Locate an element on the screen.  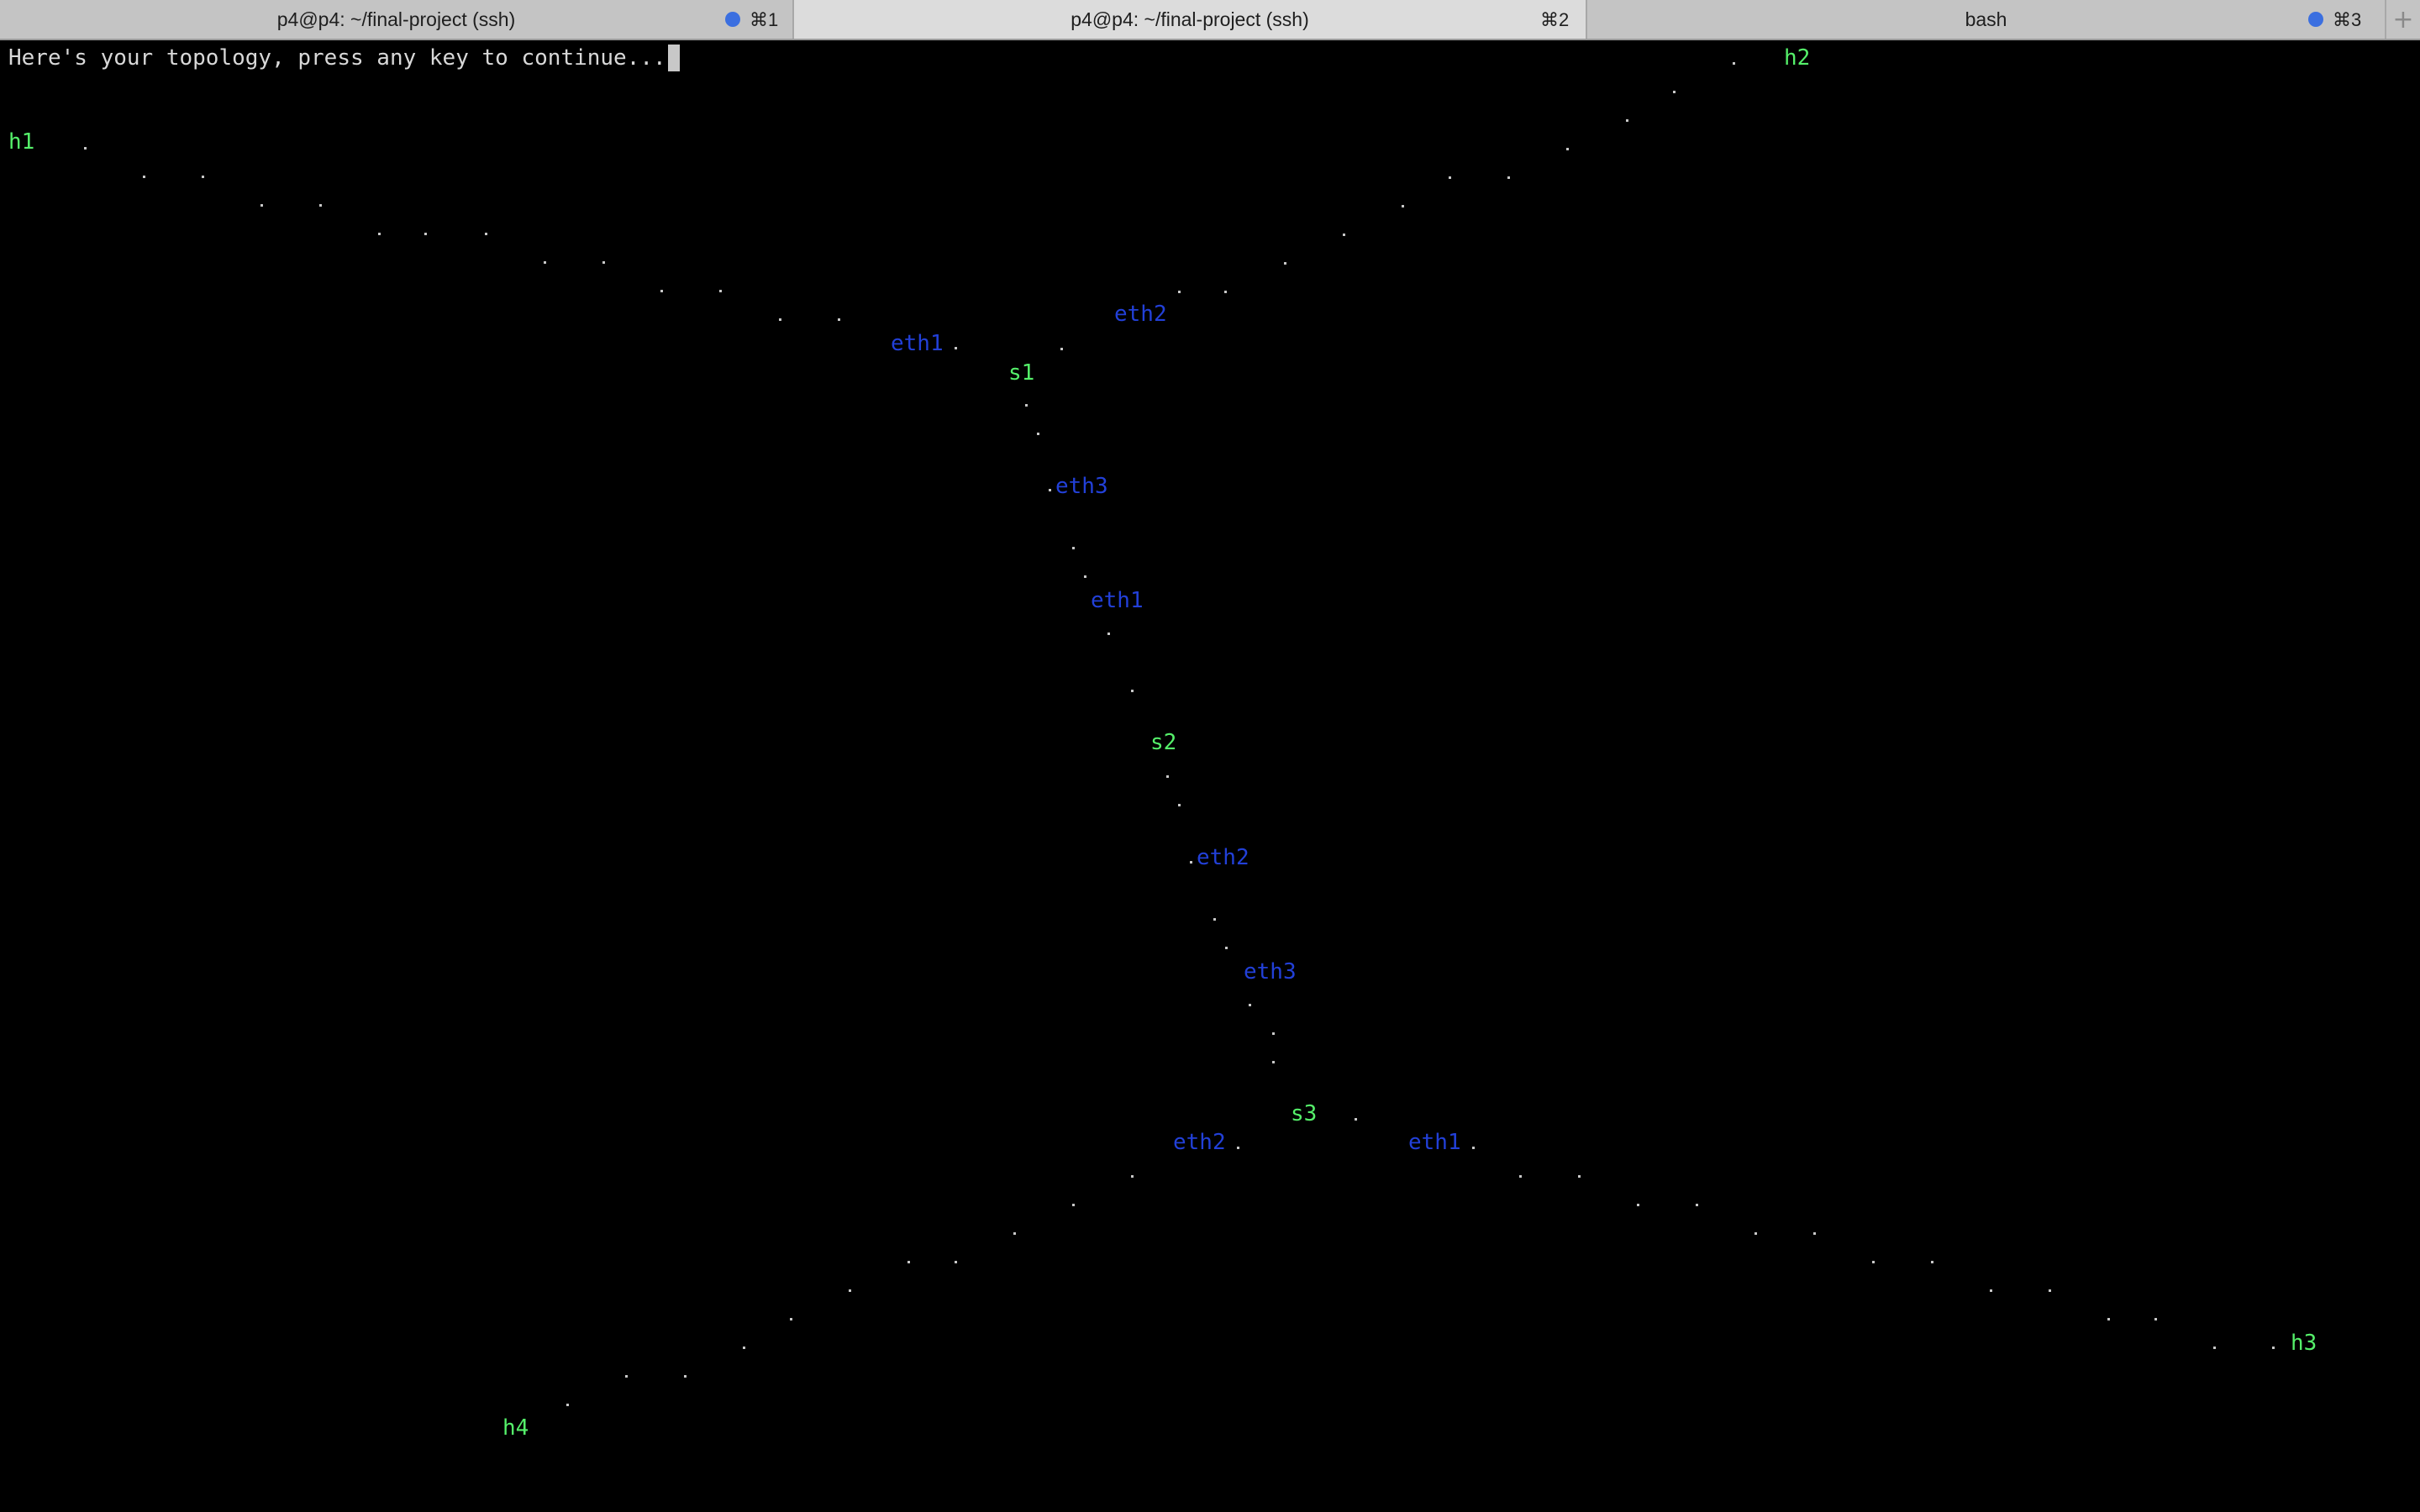
tab-ssh-2: p4@p4: ~/final-project (ssh) ⌘2 is located at coordinates (1191, 19).